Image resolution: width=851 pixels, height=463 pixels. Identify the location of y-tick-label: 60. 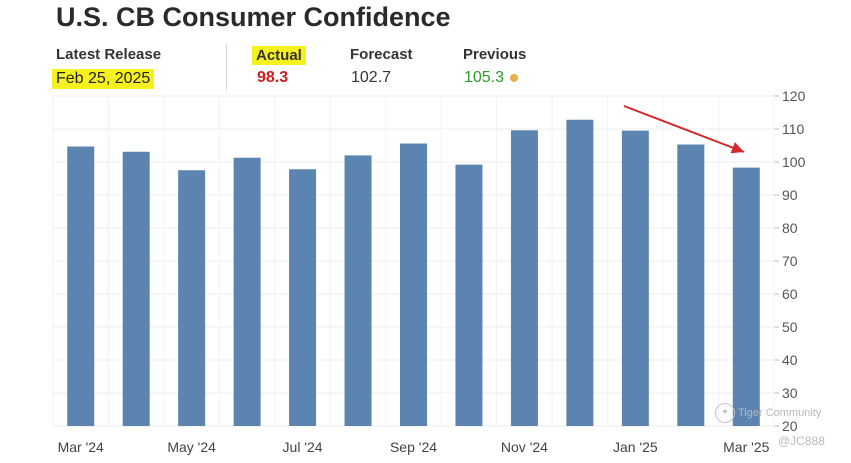
(790, 294).